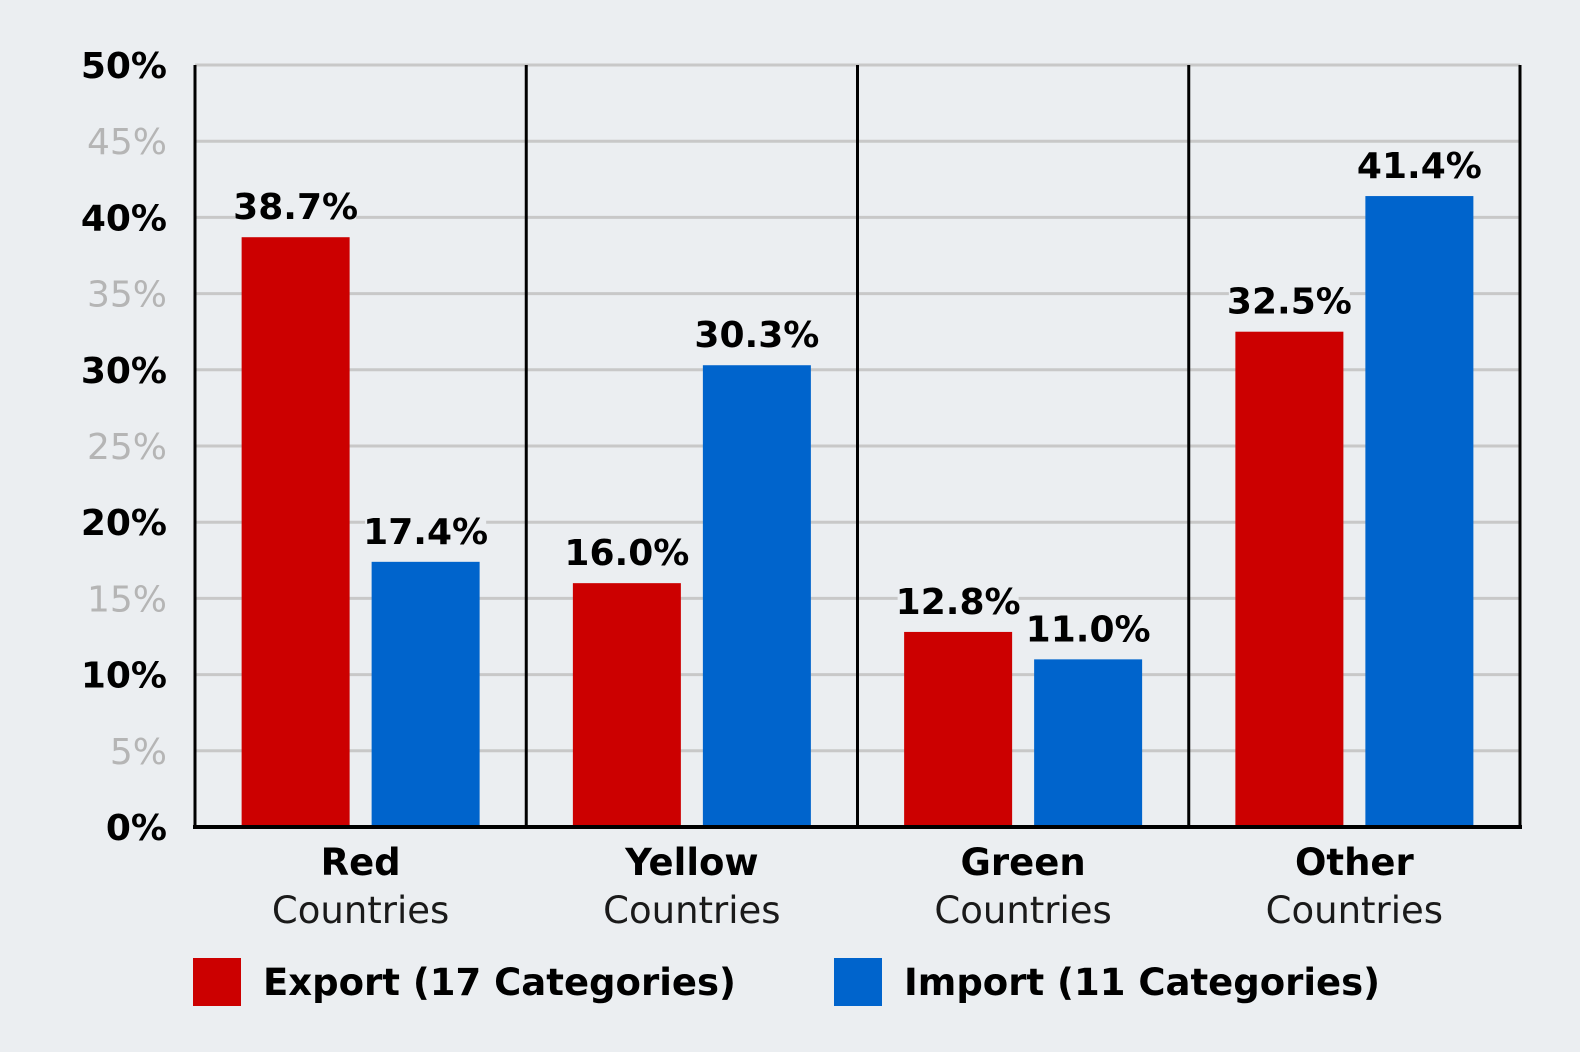  I want to click on bar-value-label: 38.7%, so click(295, 207).